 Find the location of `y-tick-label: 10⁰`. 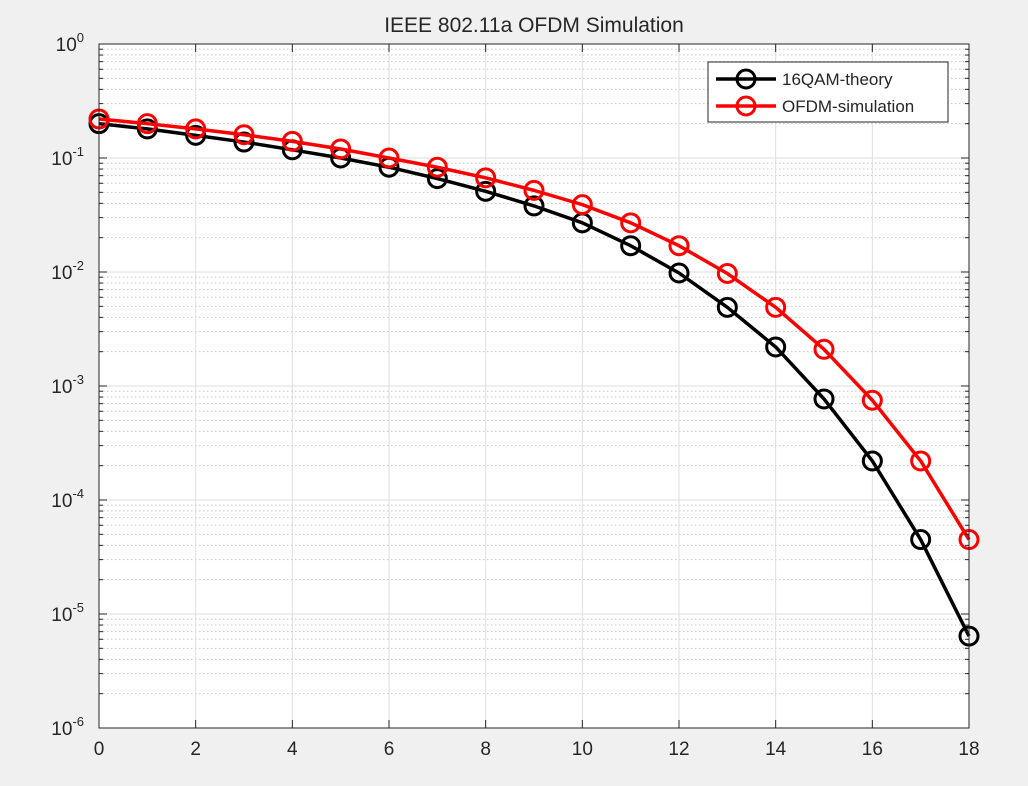

y-tick-label: 10⁰ is located at coordinates (70, 43).